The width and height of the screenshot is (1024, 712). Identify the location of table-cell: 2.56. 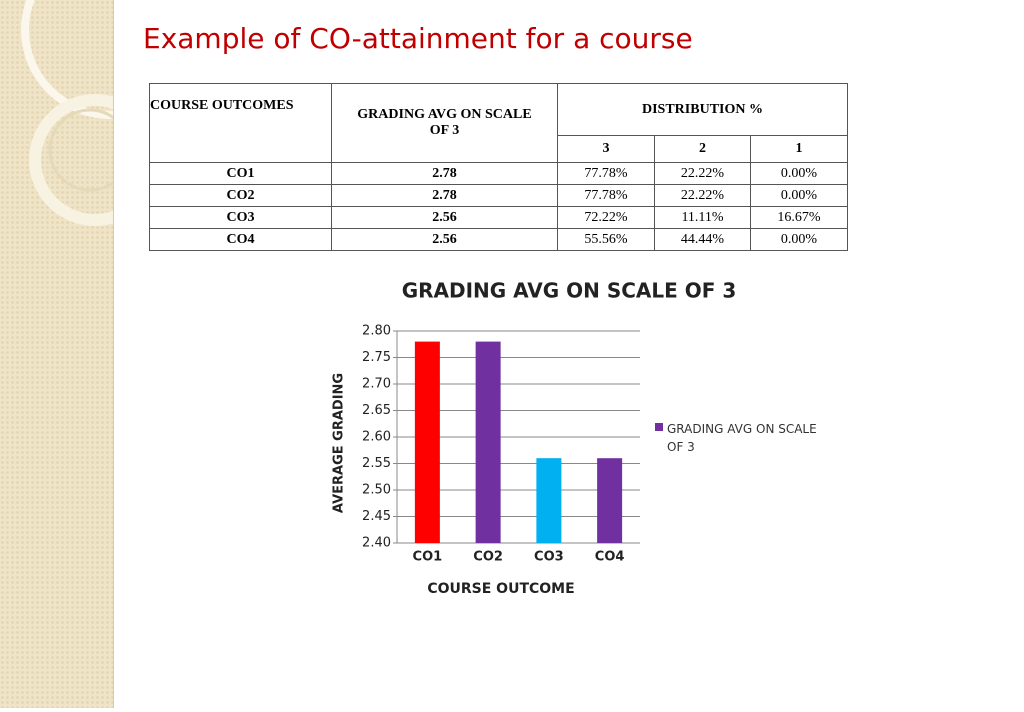
(444, 239).